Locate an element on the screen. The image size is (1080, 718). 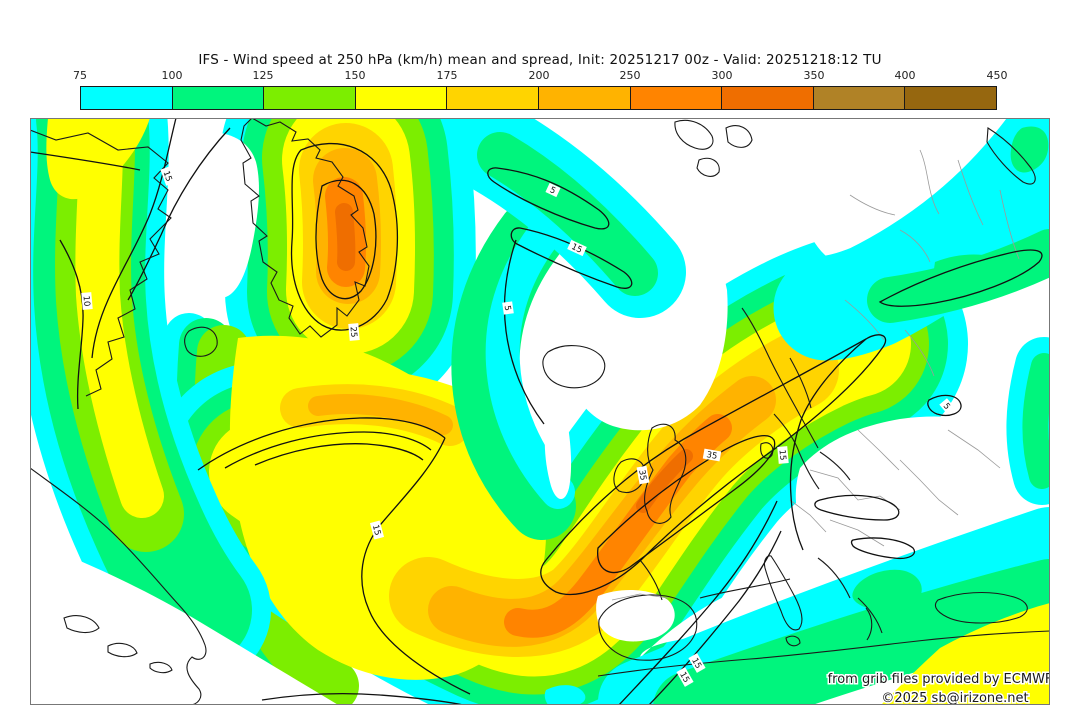
colorbar-tick: 175 is located at coordinates (447, 75).